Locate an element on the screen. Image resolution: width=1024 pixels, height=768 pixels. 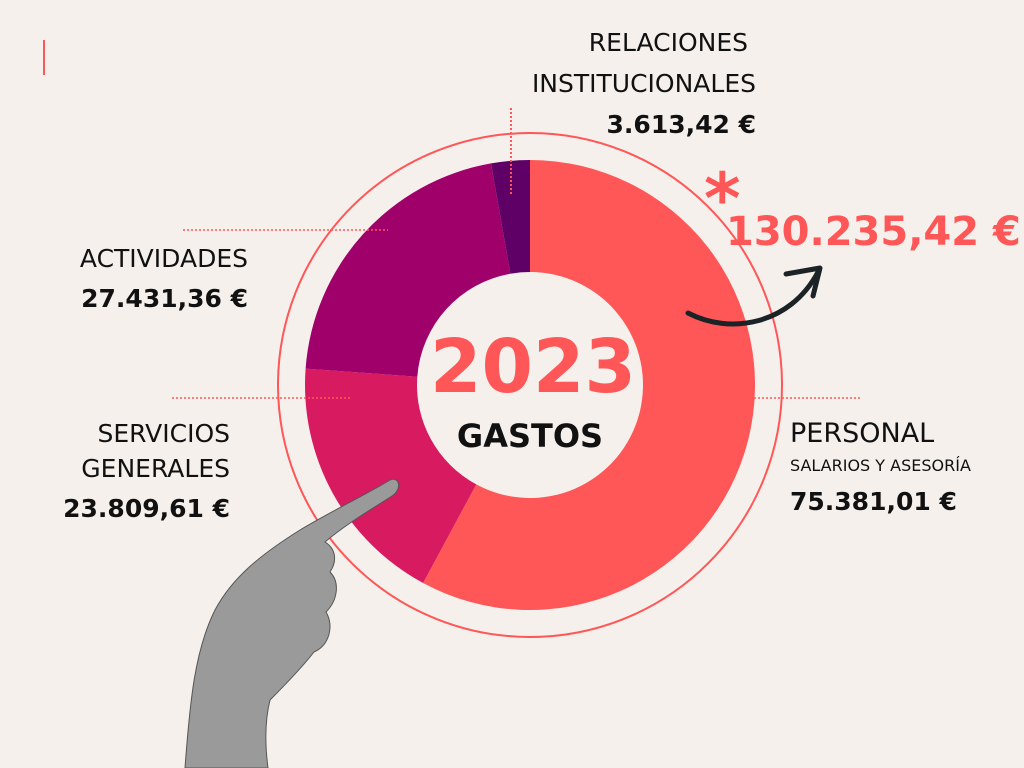
arrow-icon is located at coordinates (753, 298).